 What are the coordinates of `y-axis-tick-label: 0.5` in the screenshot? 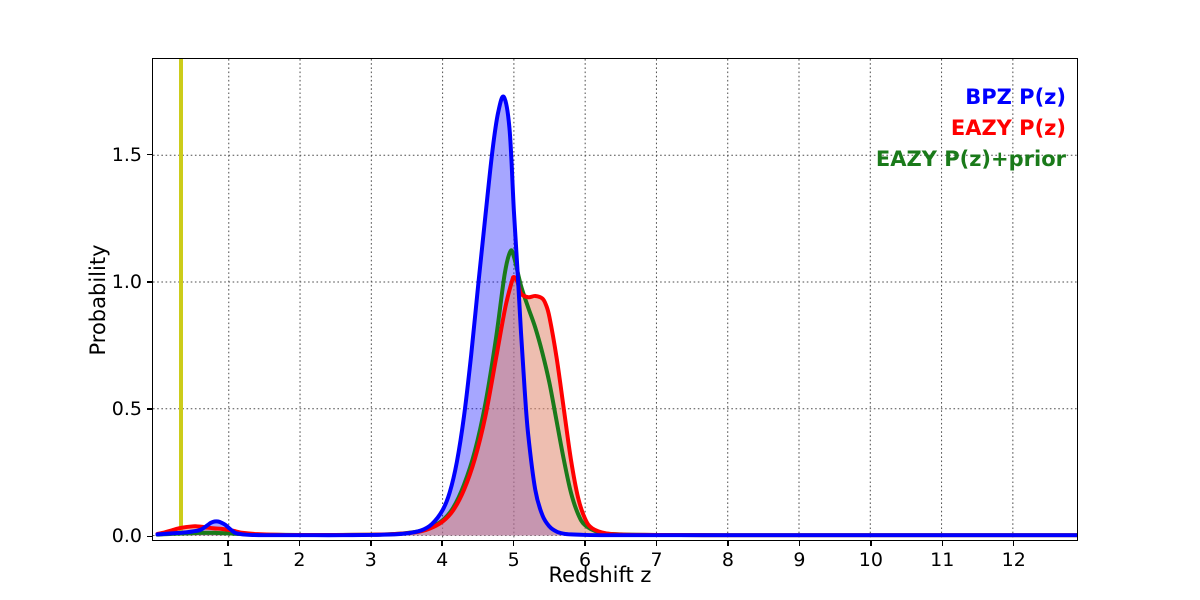 It's located at (126, 409).